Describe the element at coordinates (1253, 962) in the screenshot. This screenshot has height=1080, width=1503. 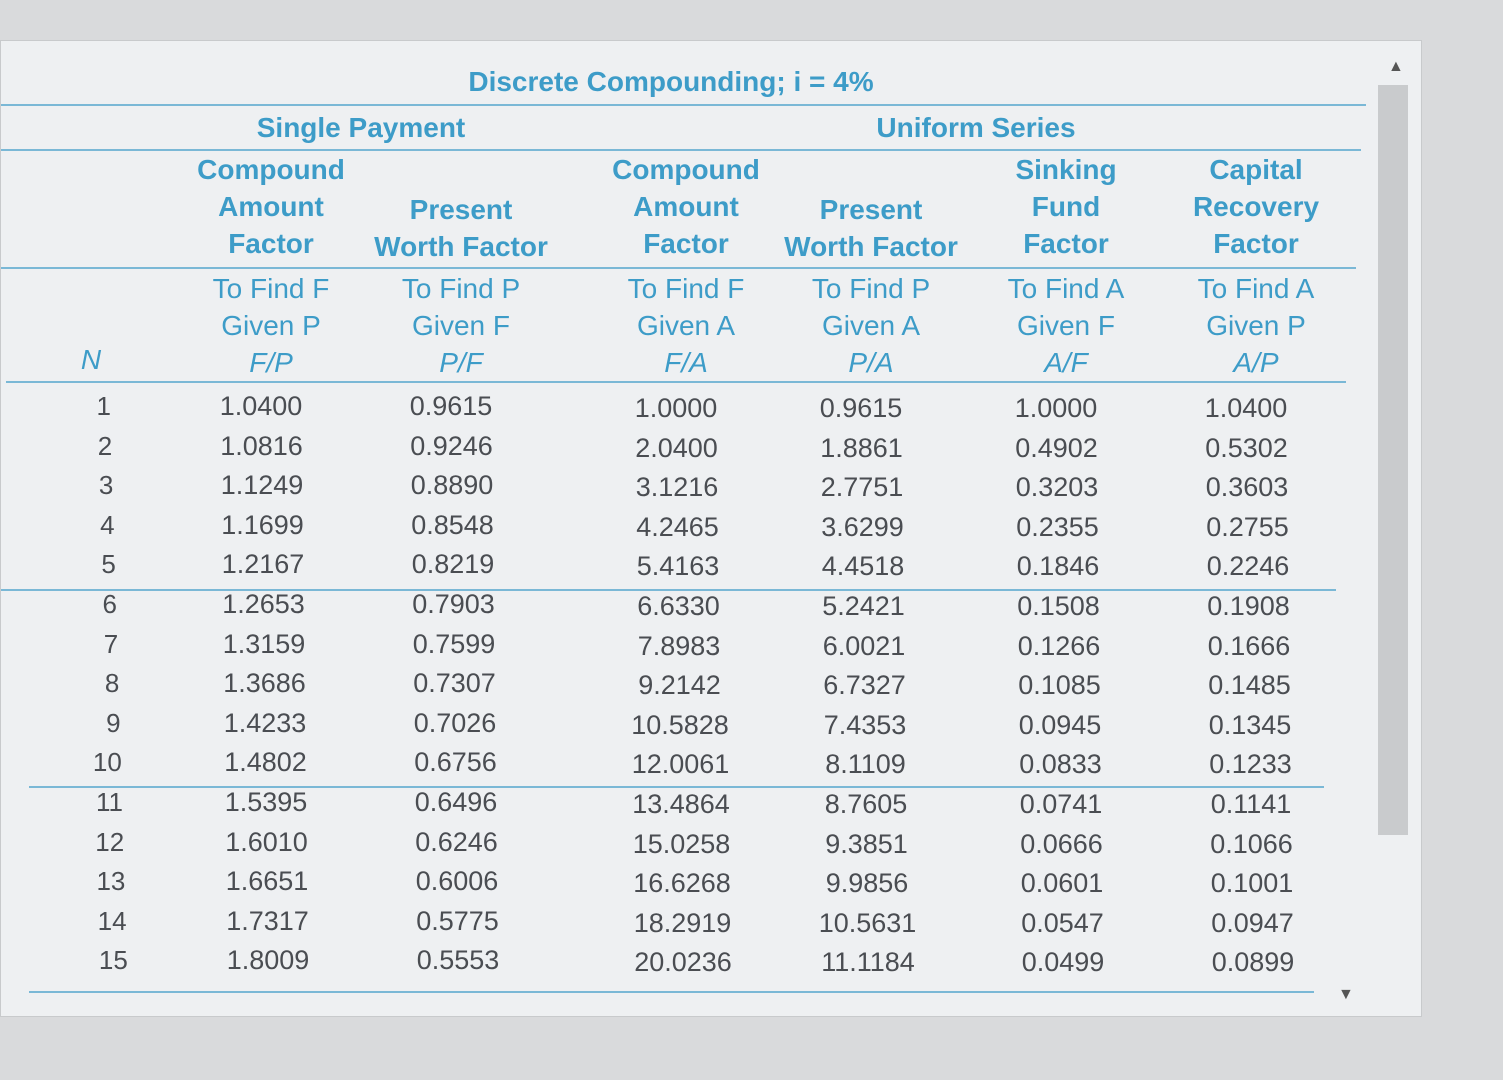
I see `table-cell: 0.0899` at that location.